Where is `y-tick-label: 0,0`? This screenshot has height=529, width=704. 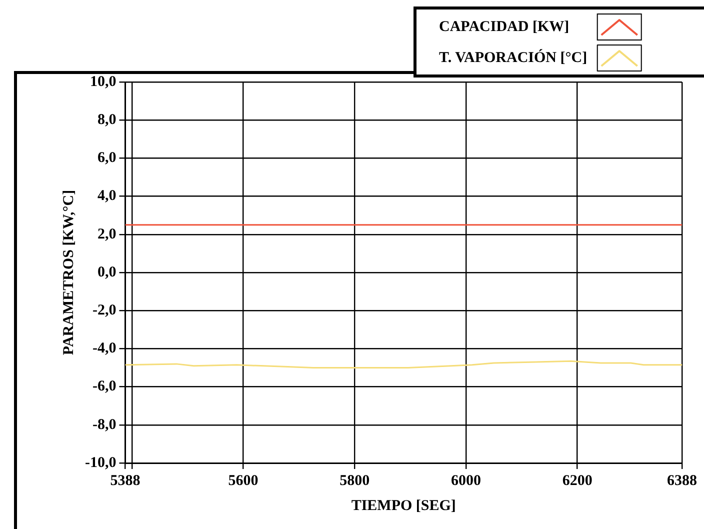
y-tick-label: 0,0 is located at coordinates (106, 272).